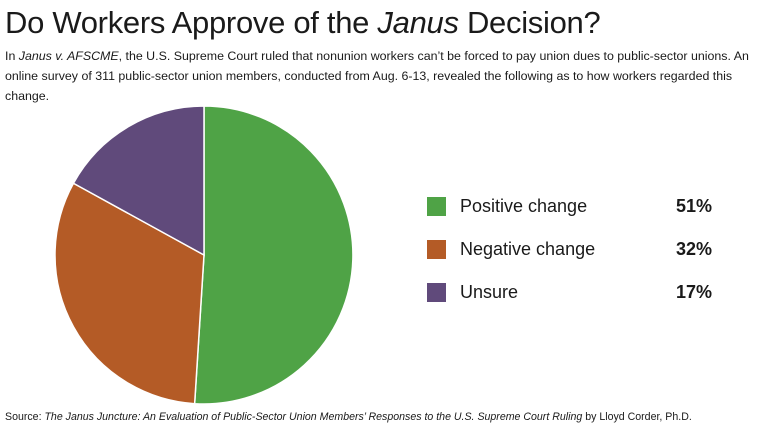 This screenshot has width=767, height=431. I want to click on legend-item-positive-change: Positive change 51%, so click(569, 206).